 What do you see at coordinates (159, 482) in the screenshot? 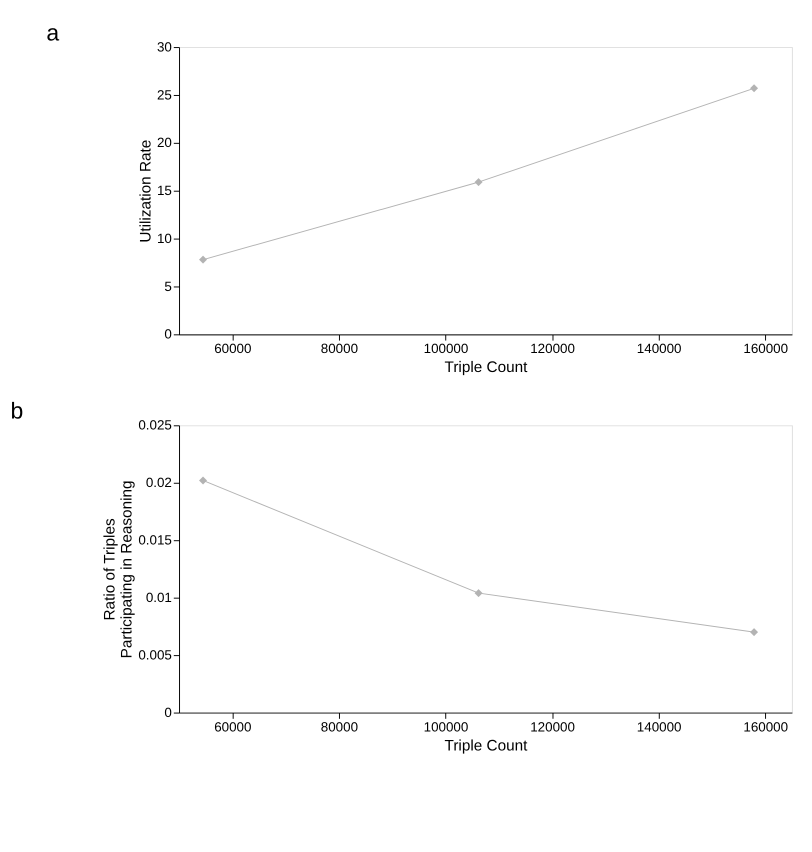
I see `y-tick-label: 0.02` at bounding box center [159, 482].